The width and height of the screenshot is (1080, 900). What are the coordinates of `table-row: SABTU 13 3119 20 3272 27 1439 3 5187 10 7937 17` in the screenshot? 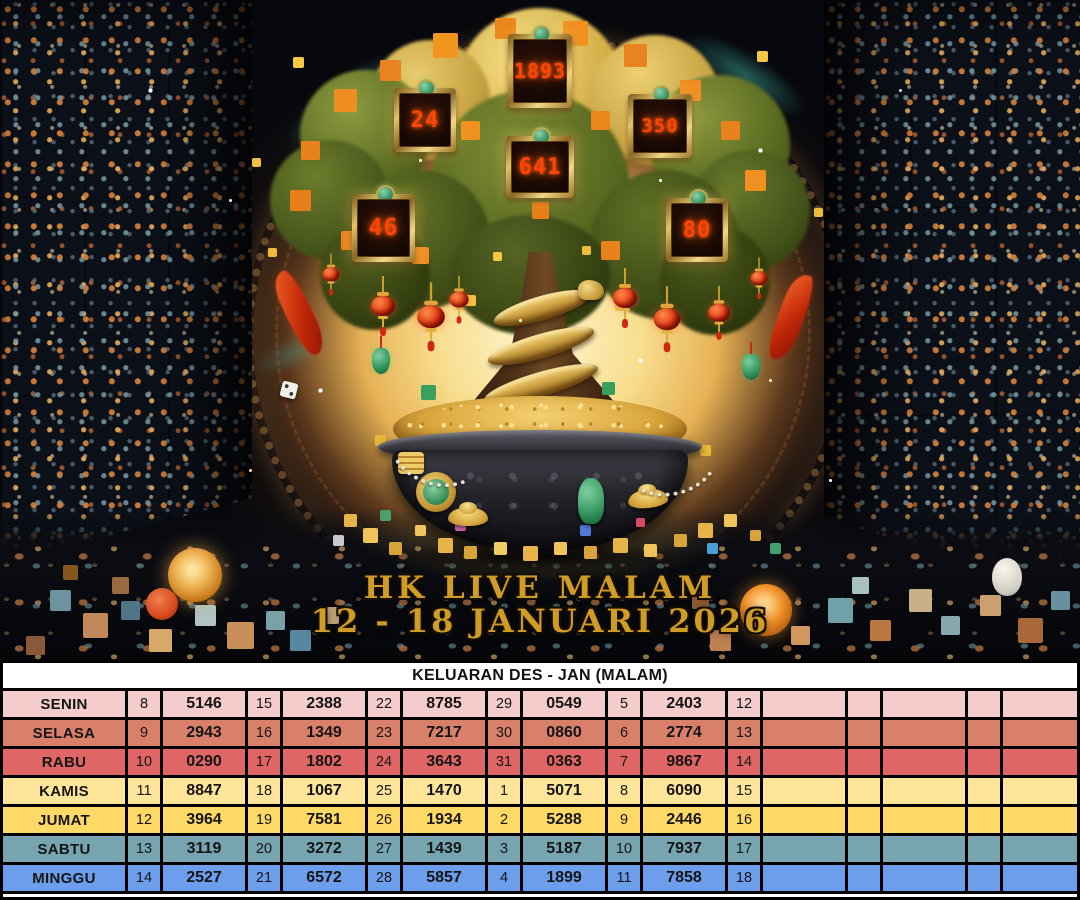 It's located at (540, 849).